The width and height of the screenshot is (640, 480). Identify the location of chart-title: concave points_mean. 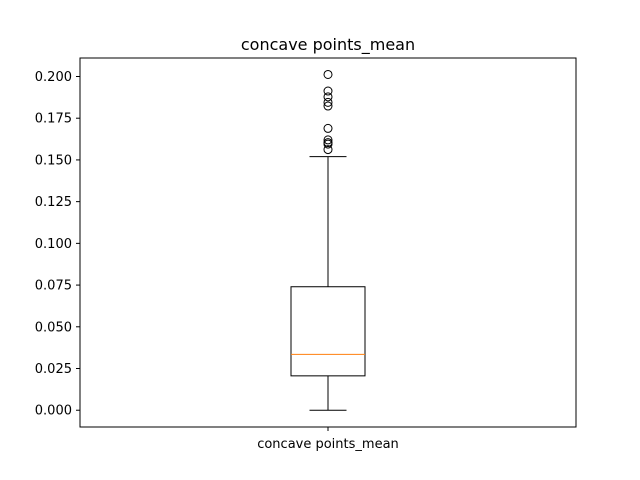
(328, 45).